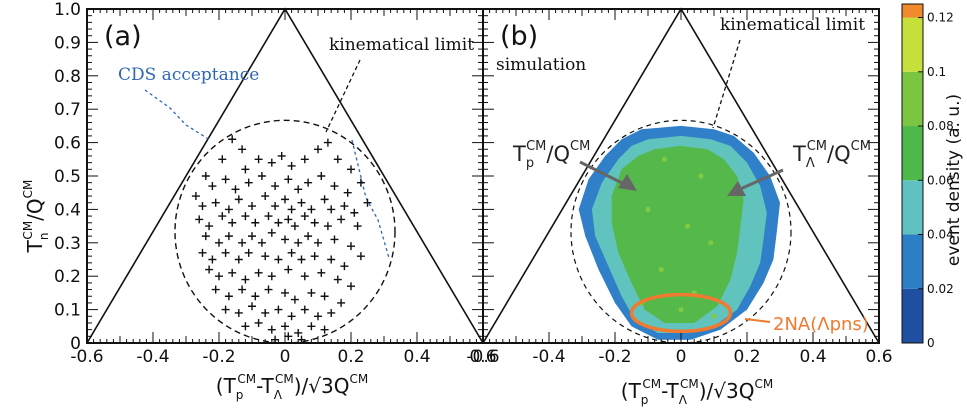 The image size is (967, 409). What do you see at coordinates (67, 10) in the screenshot?
I see `y-tick-label: 1.0` at bounding box center [67, 10].